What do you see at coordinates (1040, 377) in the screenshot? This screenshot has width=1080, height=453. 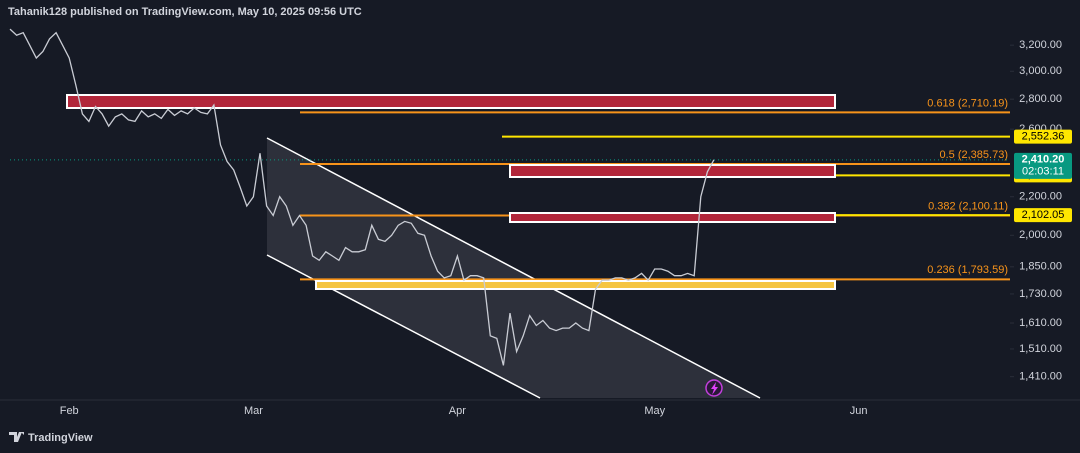 I see `y-tick-label: 1,410.00` at bounding box center [1040, 377].